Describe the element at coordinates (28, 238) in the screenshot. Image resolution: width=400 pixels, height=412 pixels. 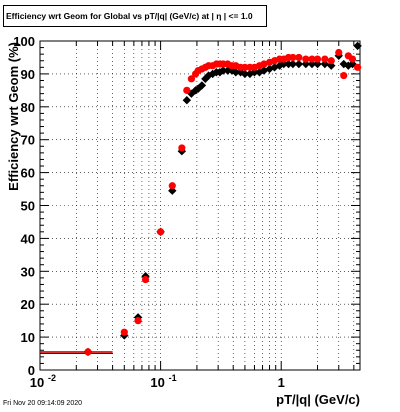
I see `y-tick-label: 40` at that location.